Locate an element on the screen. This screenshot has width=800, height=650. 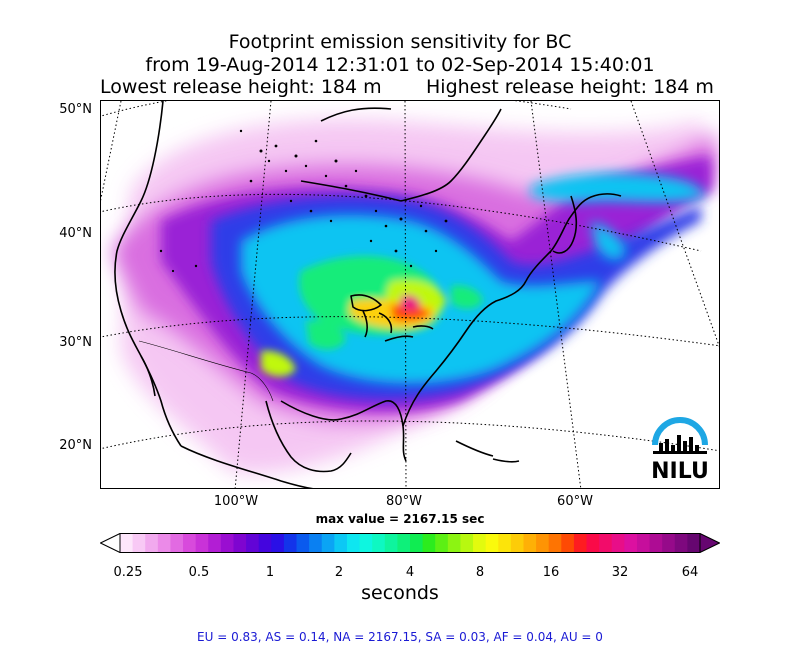
baja-coast is located at coordinates (148, 376).